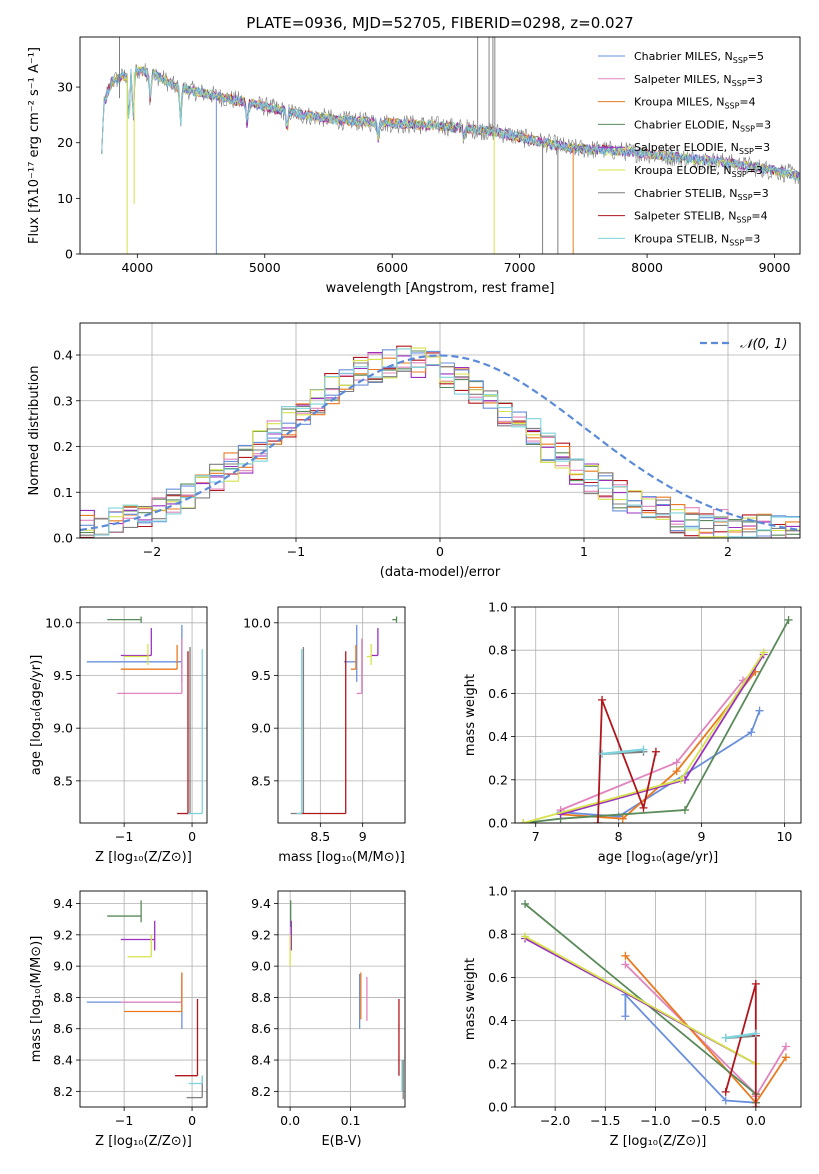  I want to click on y-tick-label: 0.3, so click(63, 400).